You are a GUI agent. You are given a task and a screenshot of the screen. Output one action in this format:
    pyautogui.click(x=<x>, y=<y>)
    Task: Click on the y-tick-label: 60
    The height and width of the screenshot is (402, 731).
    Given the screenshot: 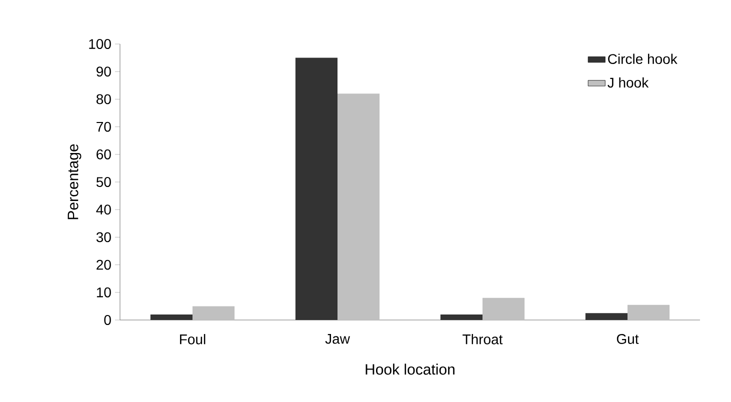 What is the action you would take?
    pyautogui.click(x=103, y=154)
    